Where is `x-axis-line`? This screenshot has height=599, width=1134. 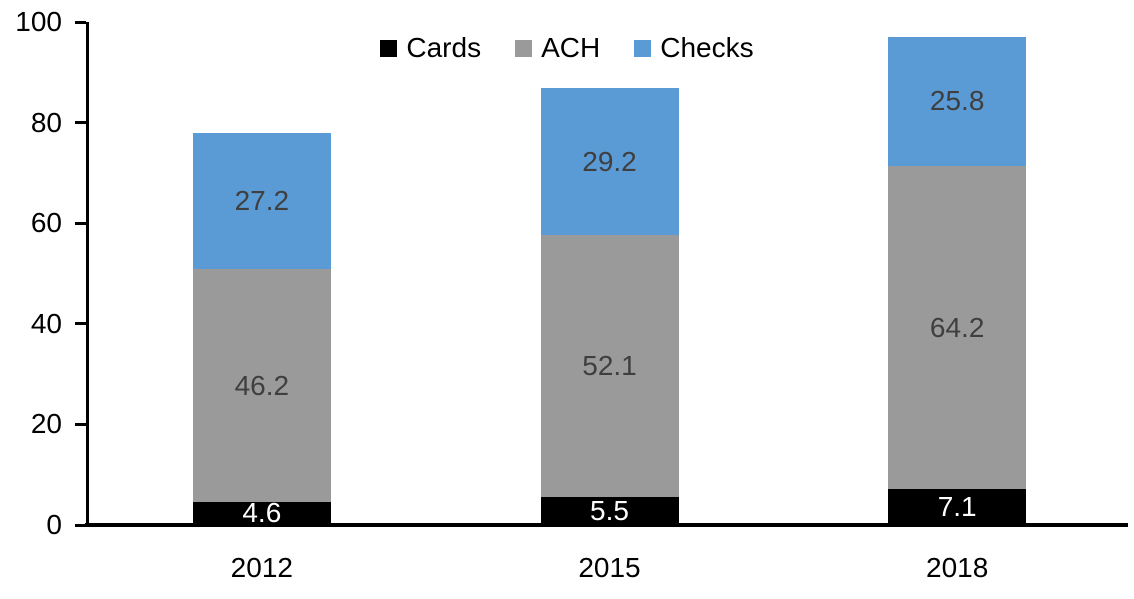
x-axis-line is located at coordinates (606, 525).